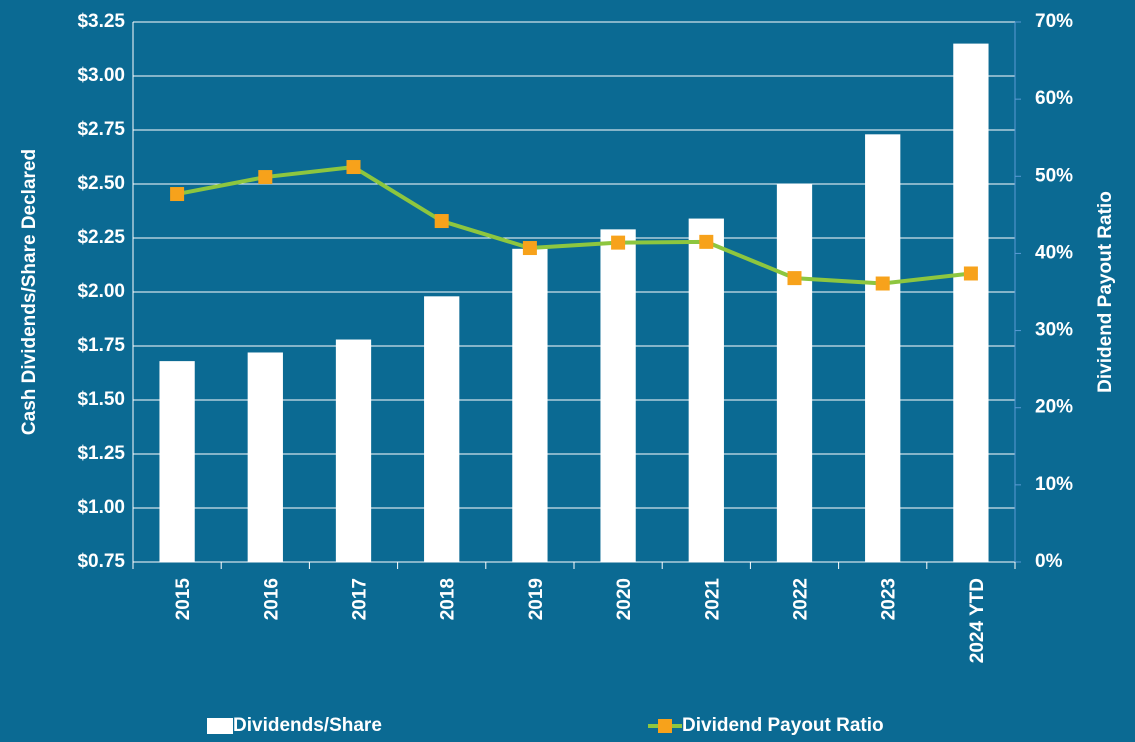  Describe the element at coordinates (1054, 330) in the screenshot. I see `y2-tick-label: 30%` at that location.